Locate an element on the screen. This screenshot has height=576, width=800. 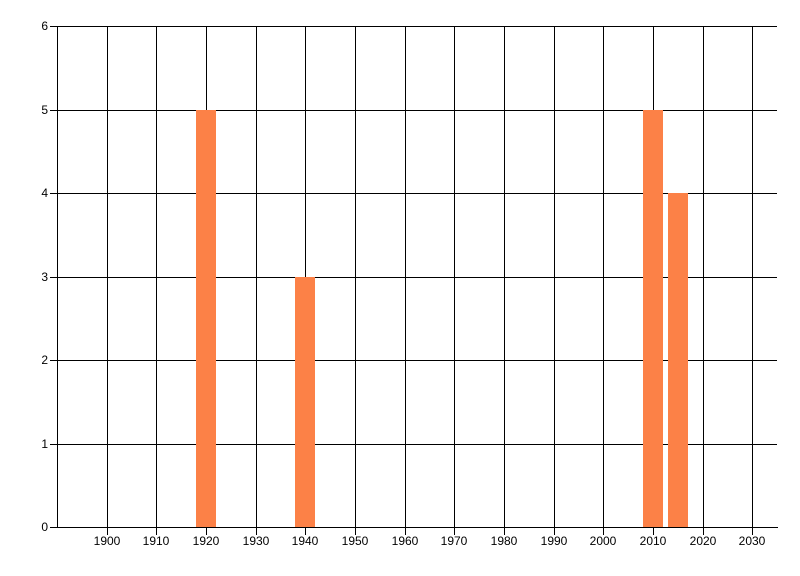
x-axis-tick-label: 1970 is located at coordinates (454, 541).